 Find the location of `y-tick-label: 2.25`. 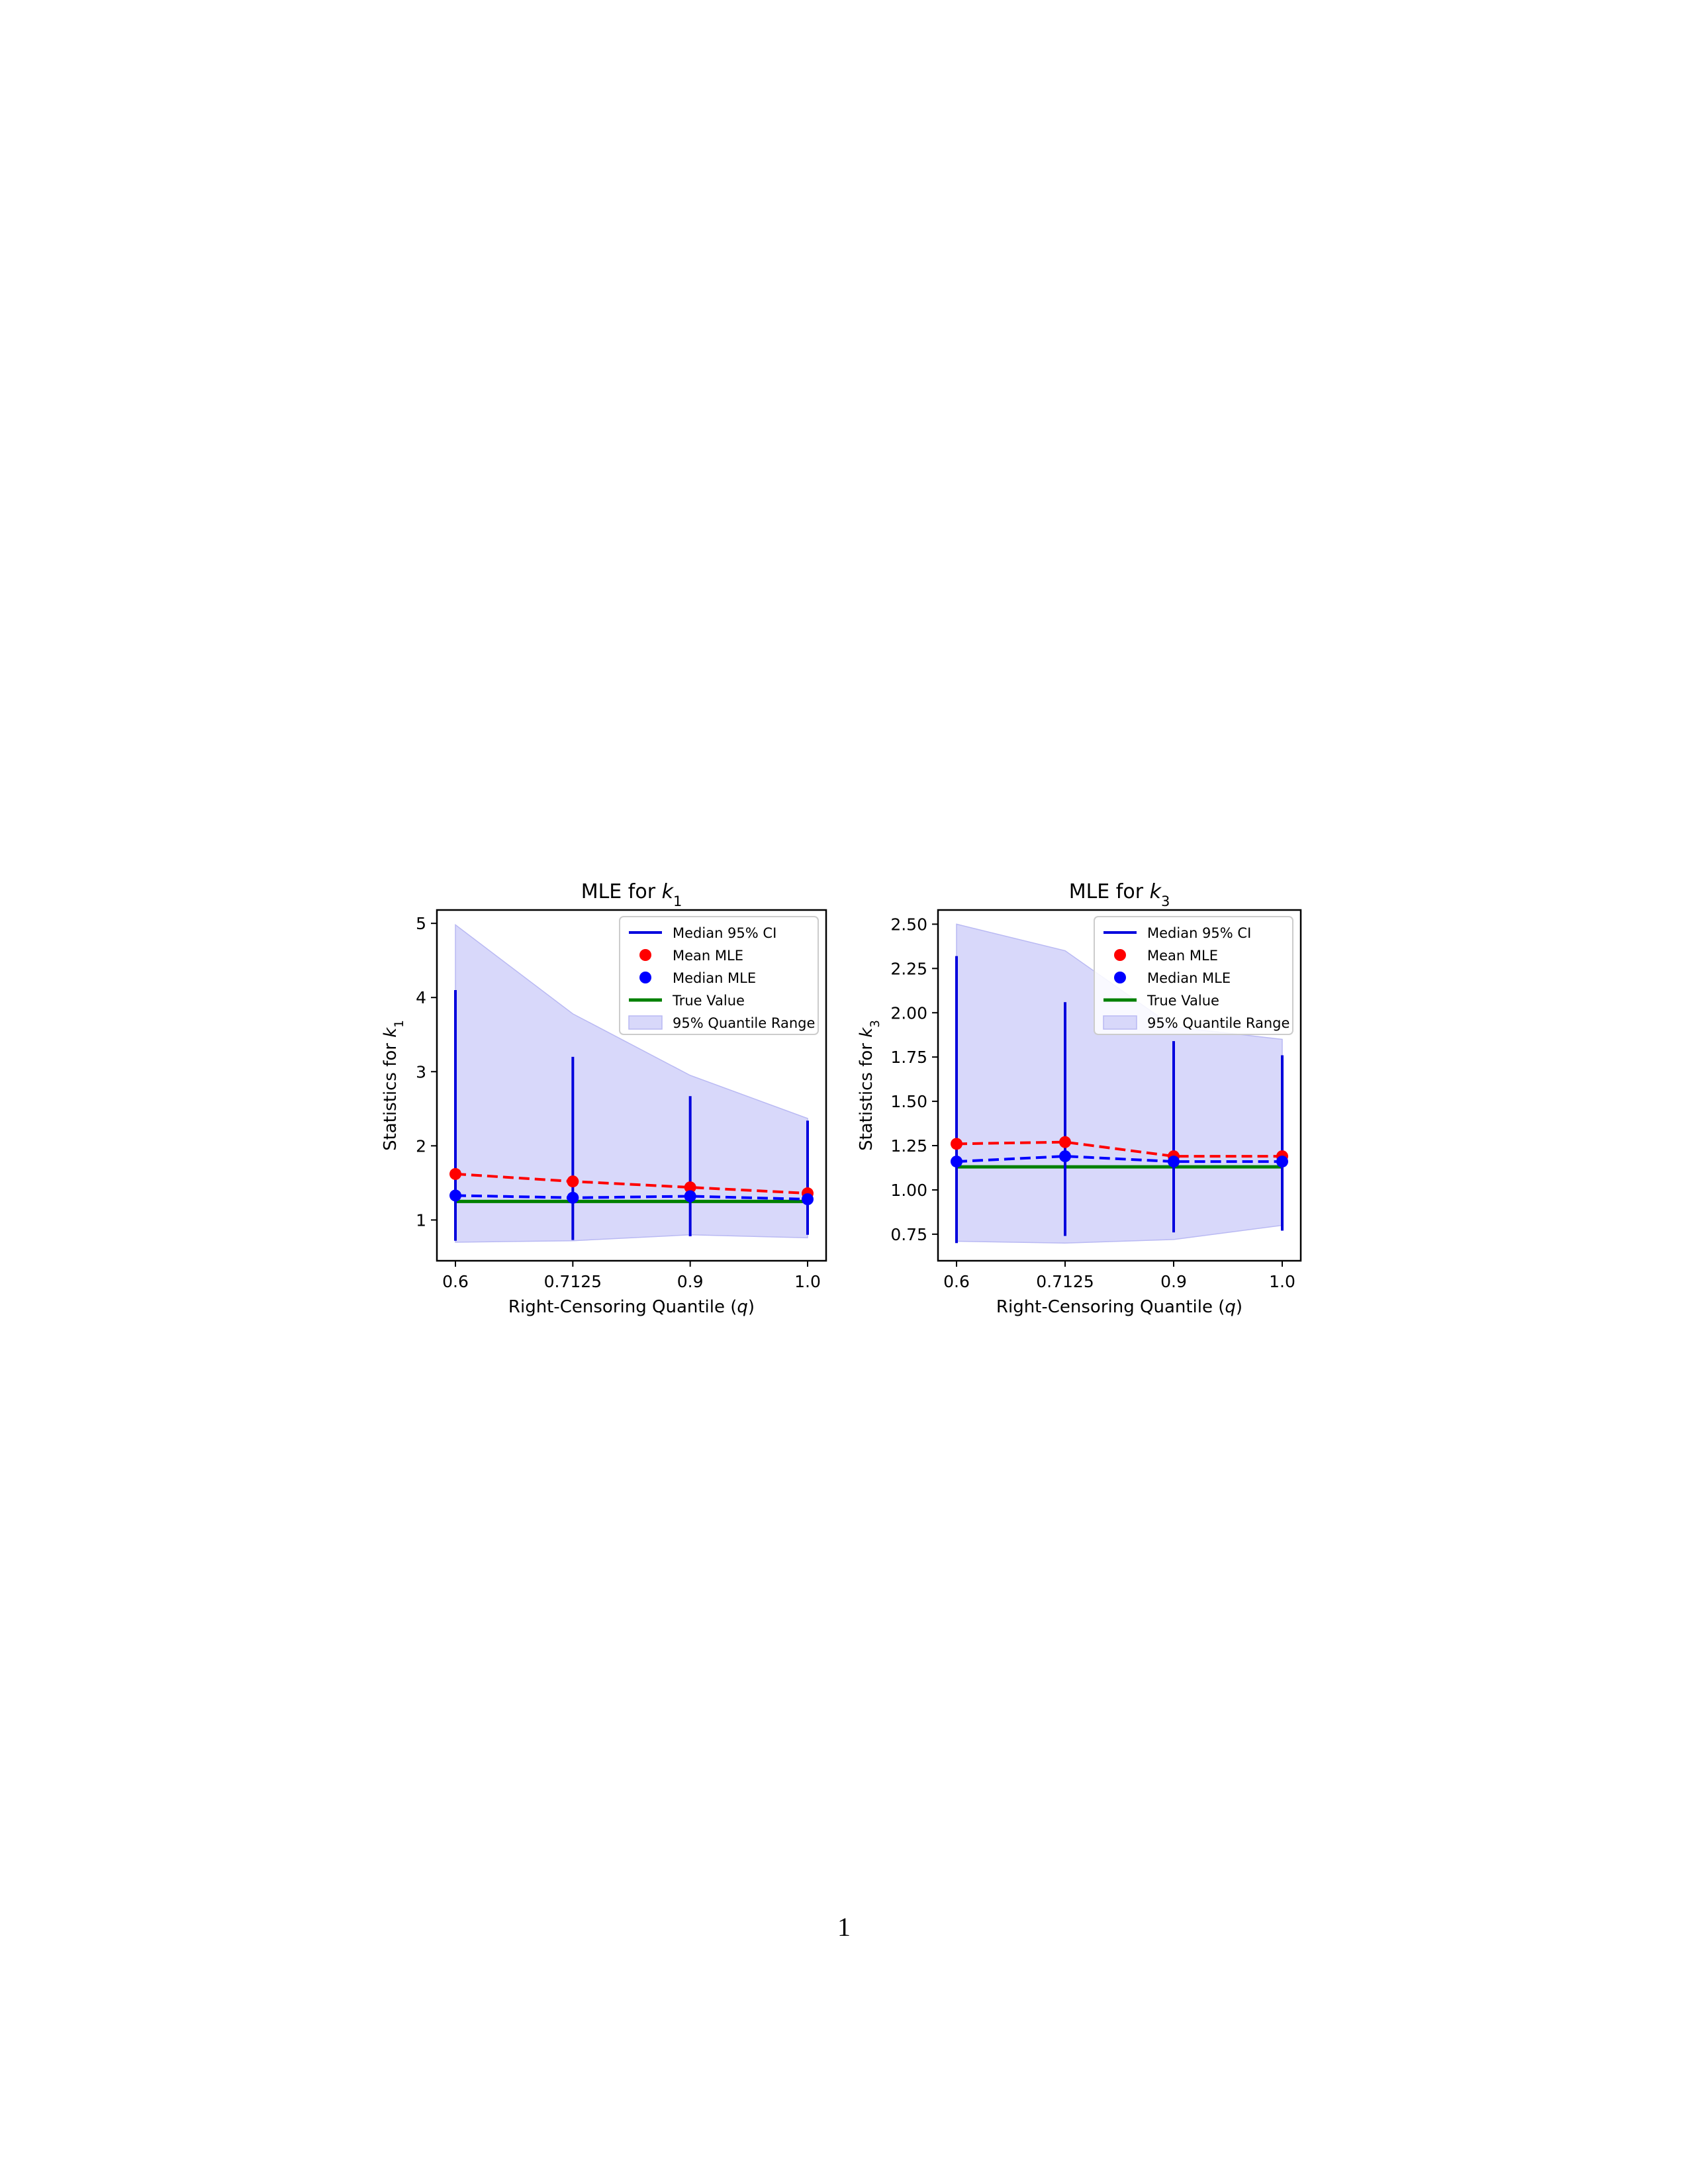

y-tick-label: 2.25 is located at coordinates (908, 968).